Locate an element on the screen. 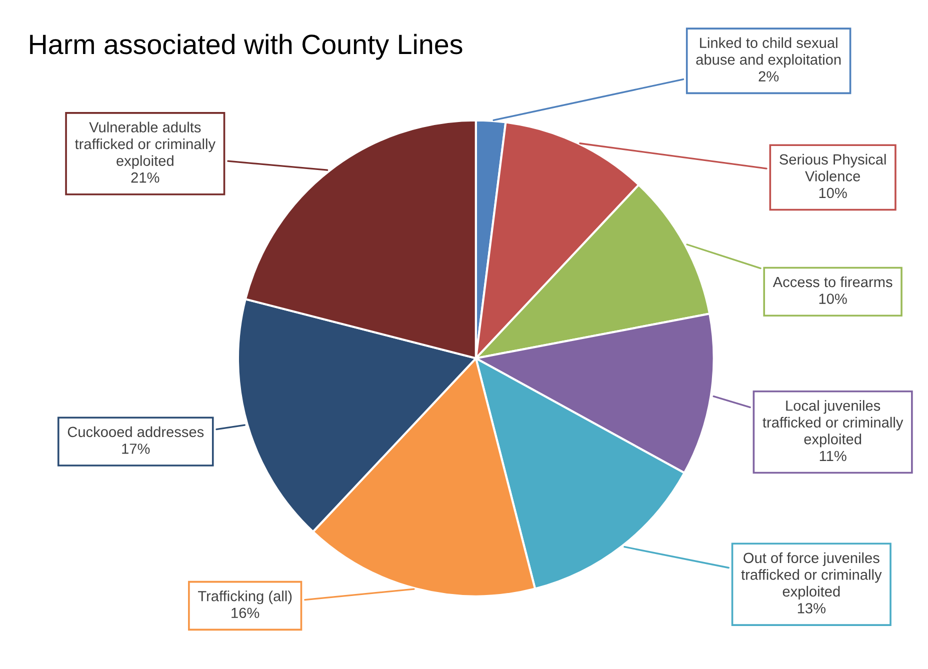 This screenshot has width=928, height=669. slice-label: Serious Physical Violence is located at coordinates (833, 168).